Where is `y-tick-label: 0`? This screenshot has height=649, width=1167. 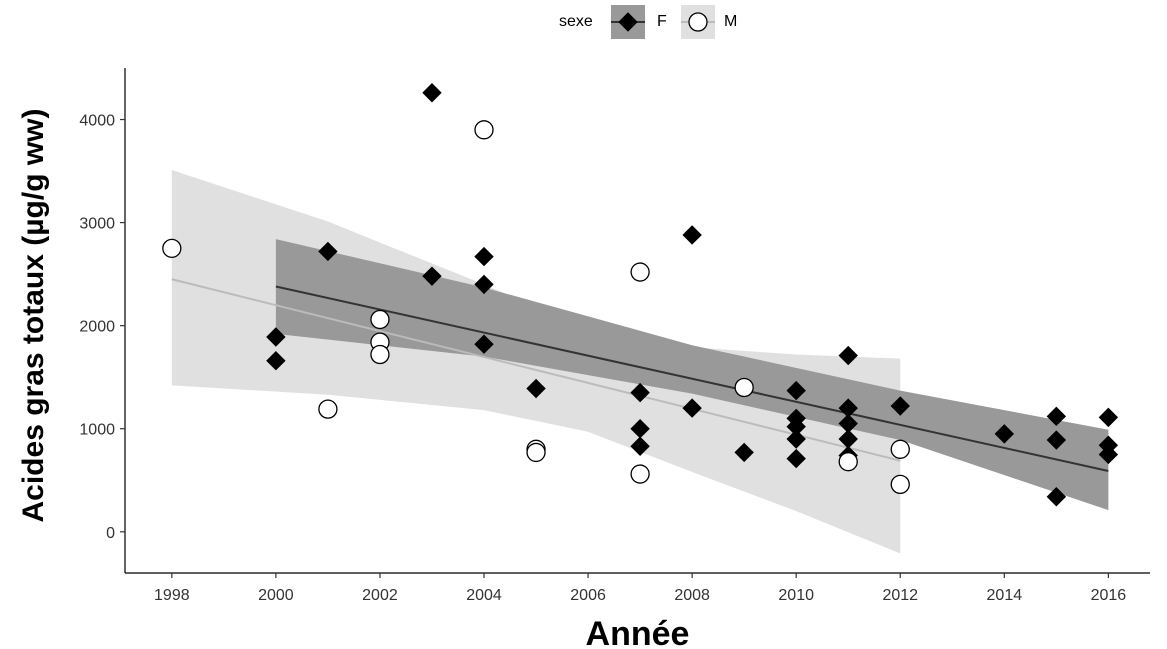
y-tick-label: 0 is located at coordinates (110, 533).